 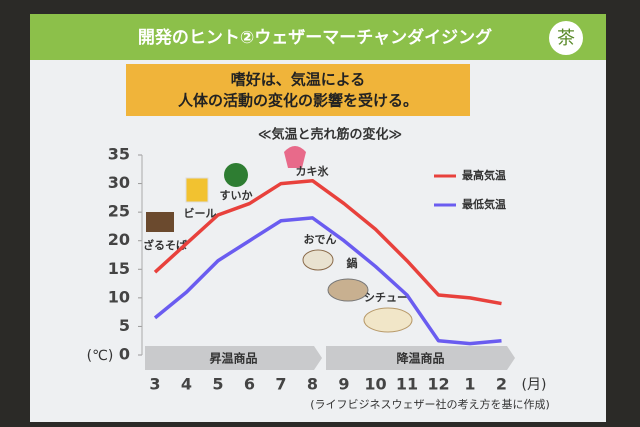 I want to click on band-label: 降温商品, so click(x=420, y=358).